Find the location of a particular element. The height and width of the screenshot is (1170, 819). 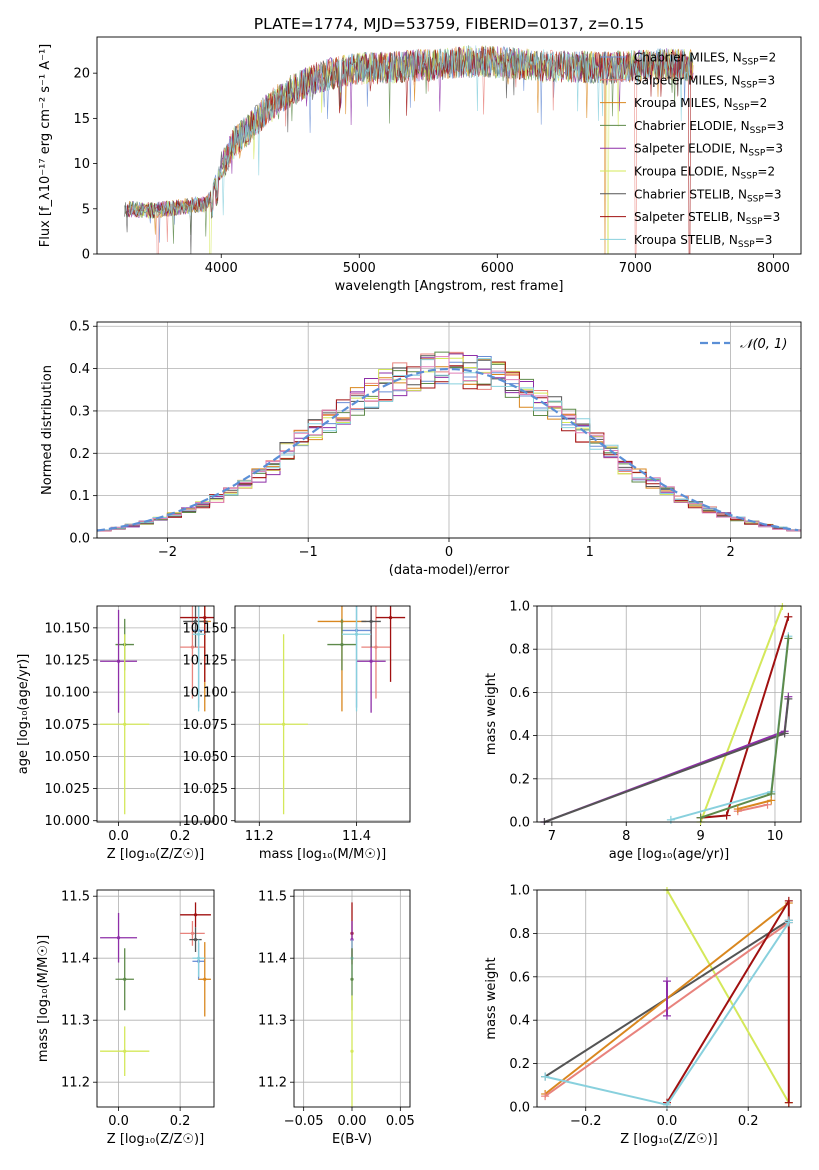

x-tick-label: −0.05 is located at coordinates (304, 1121).